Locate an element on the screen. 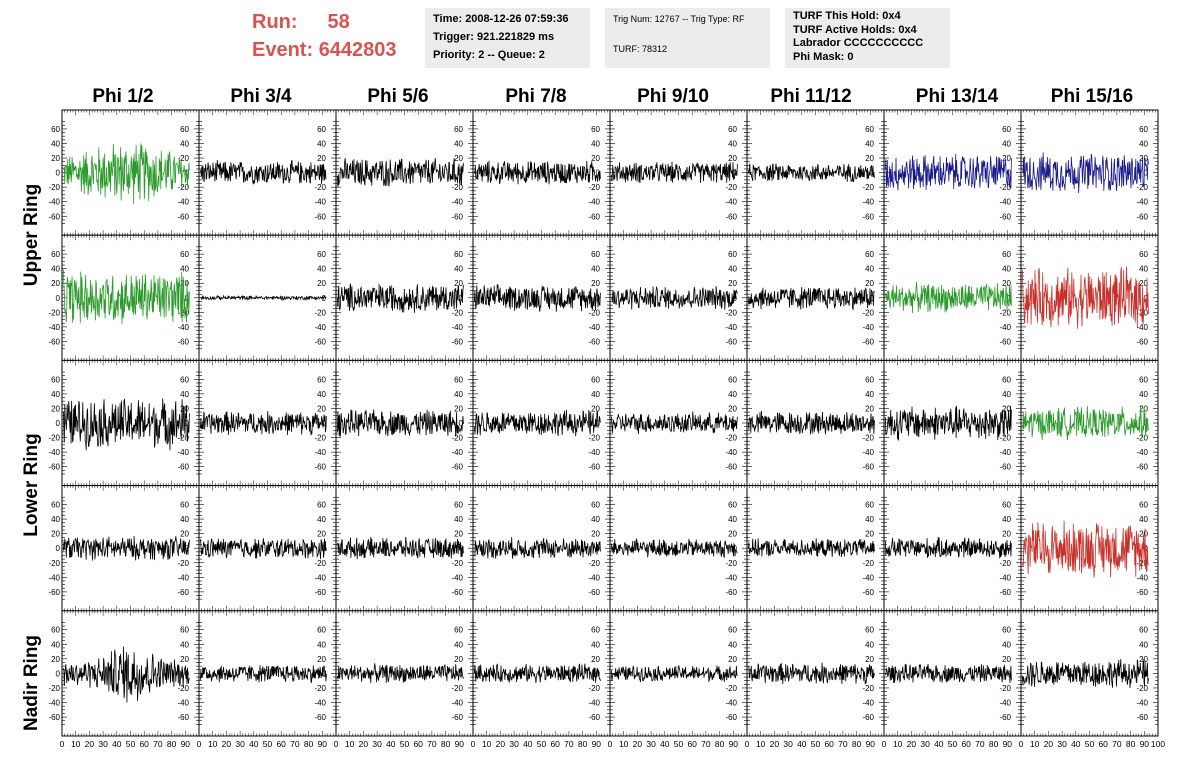 This screenshot has height=772, width=1196. y-tick-label-left: -60 is located at coordinates (54, 467).